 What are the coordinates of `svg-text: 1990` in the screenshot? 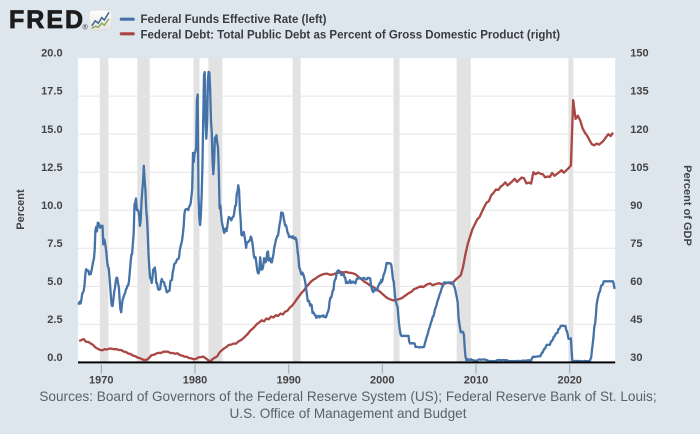 It's located at (288, 380).